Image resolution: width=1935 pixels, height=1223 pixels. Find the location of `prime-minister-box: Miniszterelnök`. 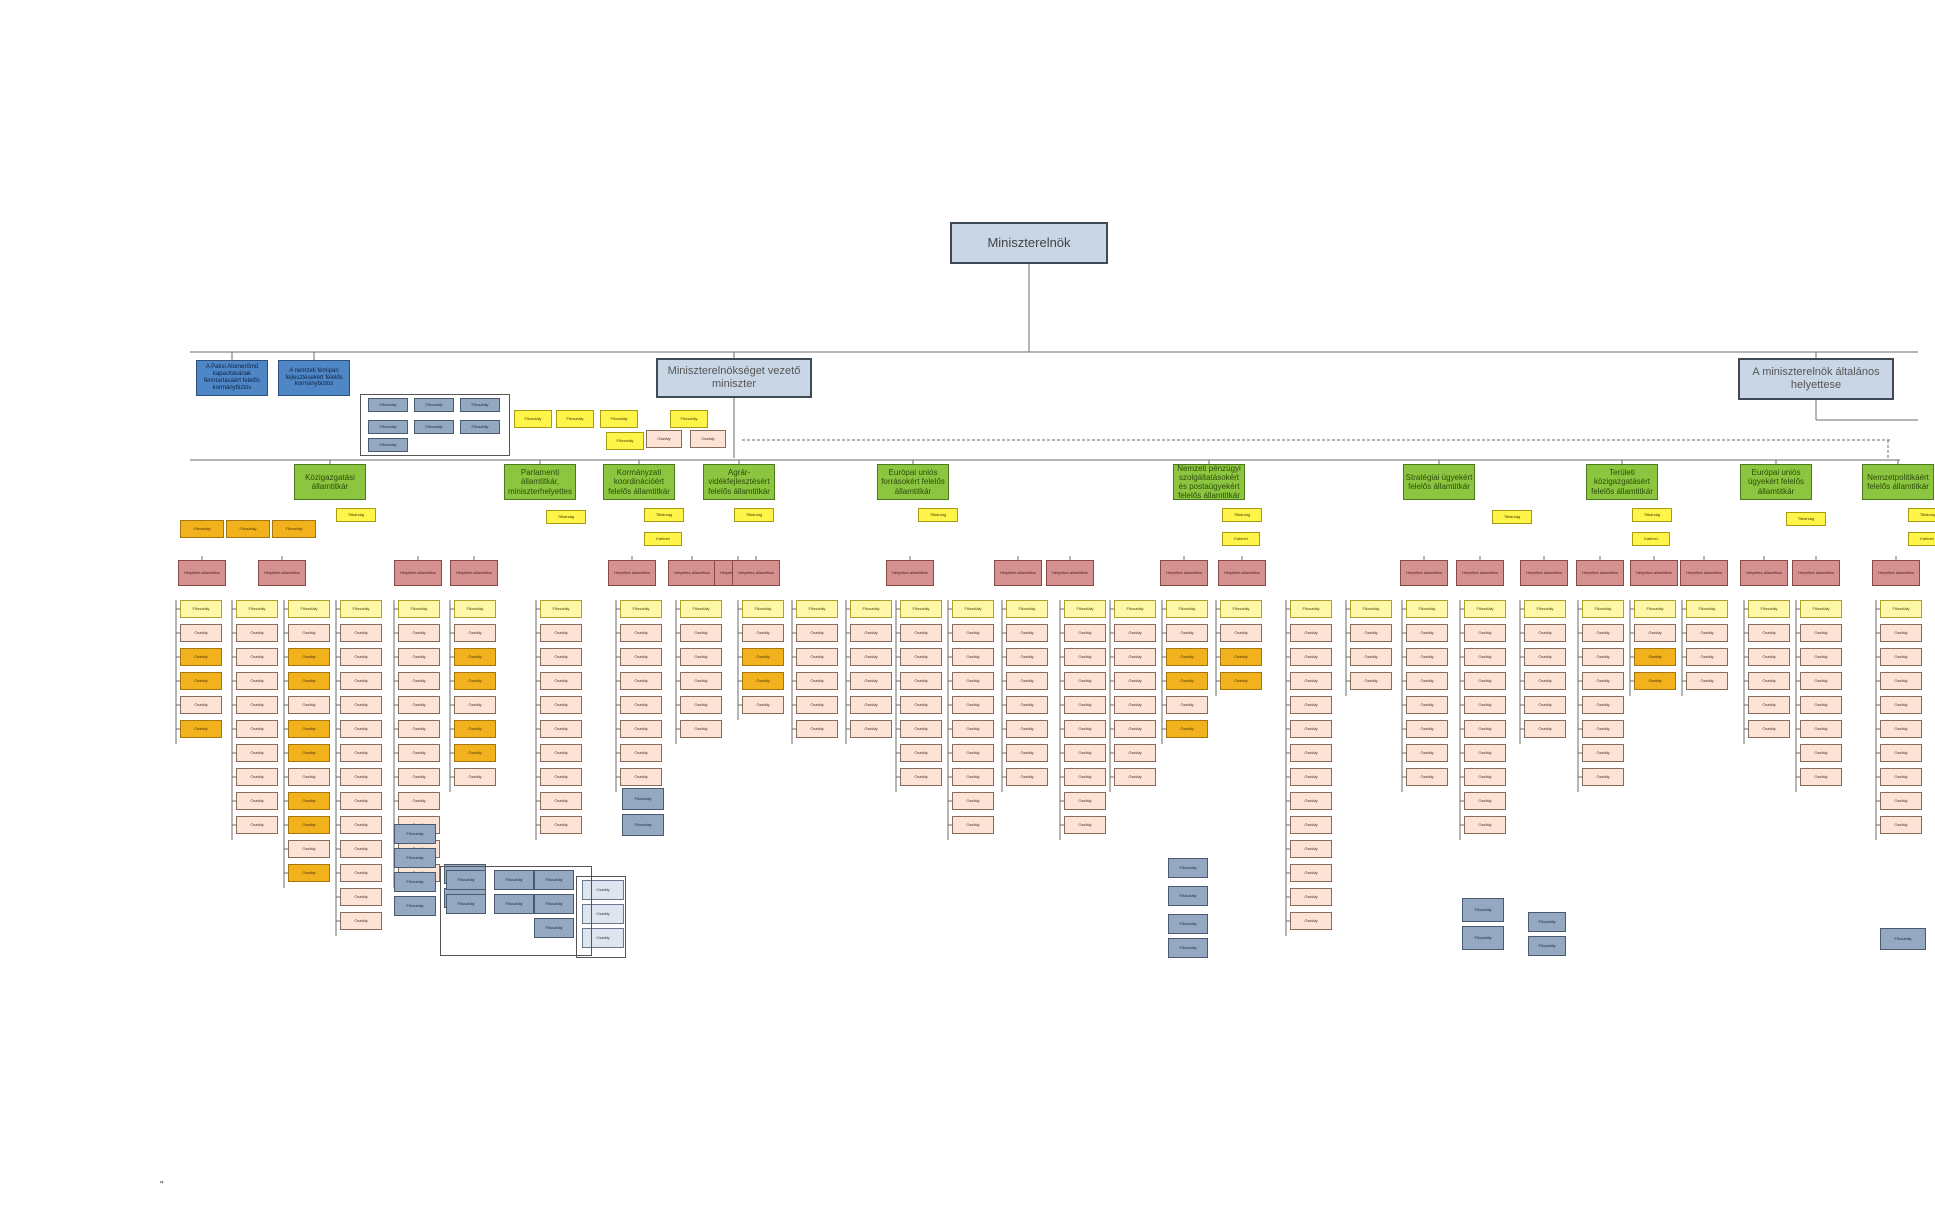

prime-minister-box: Miniszterelnök is located at coordinates (1029, 243).